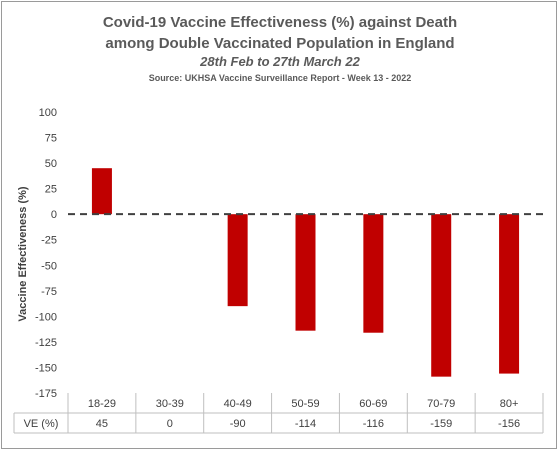 Image resolution: width=560 pixels, height=452 pixels. Describe the element at coordinates (373, 404) in the screenshot. I see `x-tick-label: 60-69` at that location.